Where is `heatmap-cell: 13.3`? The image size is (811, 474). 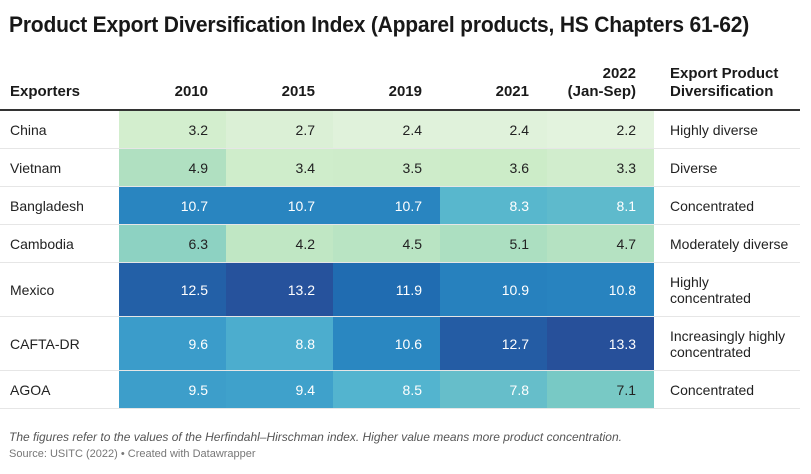
heatmap-cell: 13.3 is located at coordinates (600, 343).